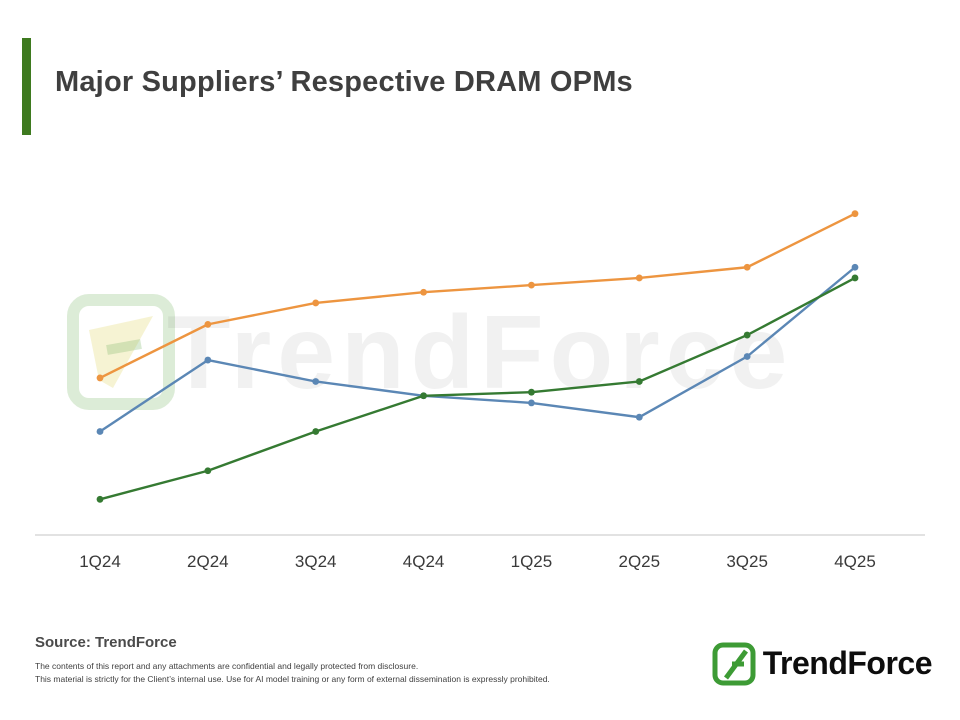  I want to click on data-point-blue-3Q24, so click(316, 381).